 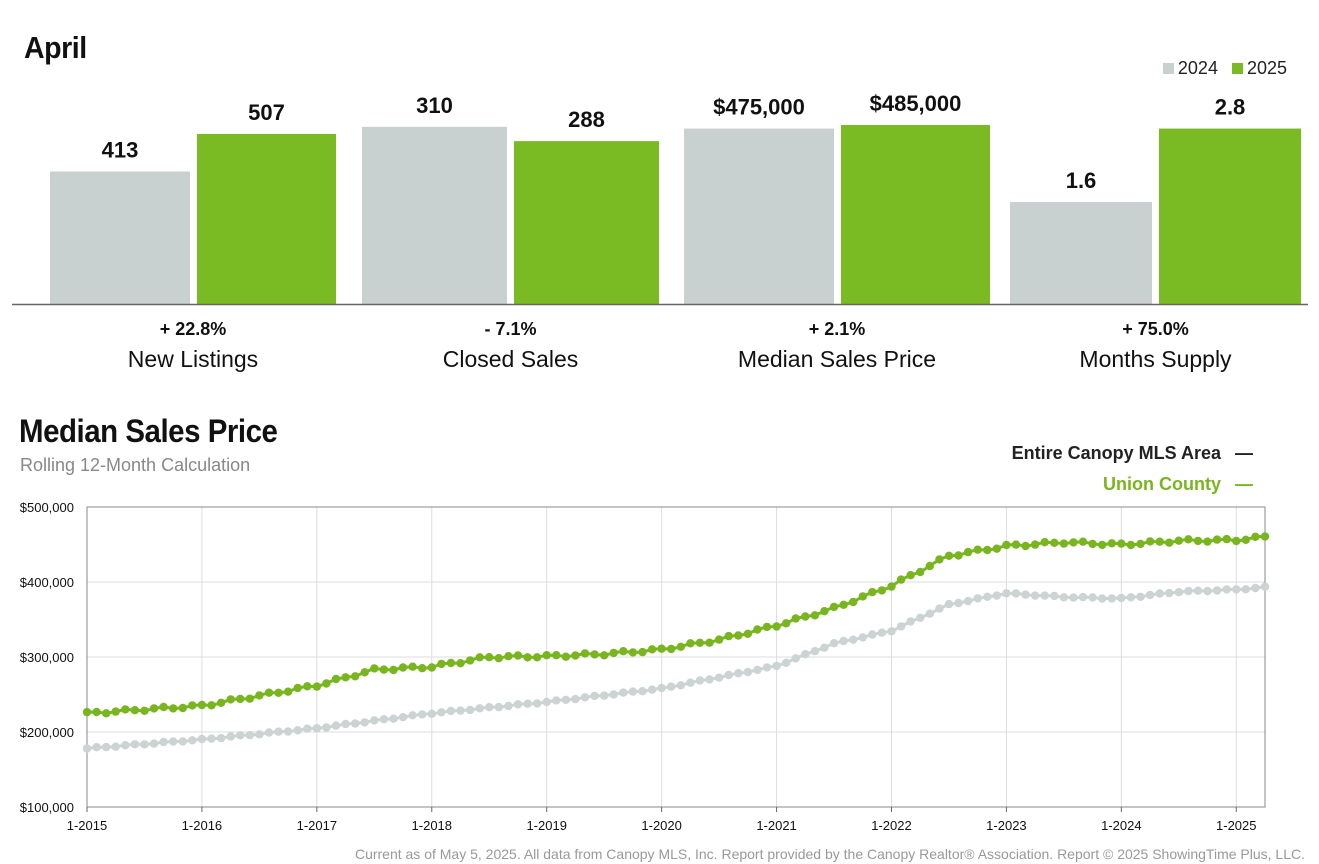 I want to click on legend-item-2025: 2025, so click(x=1259, y=68).